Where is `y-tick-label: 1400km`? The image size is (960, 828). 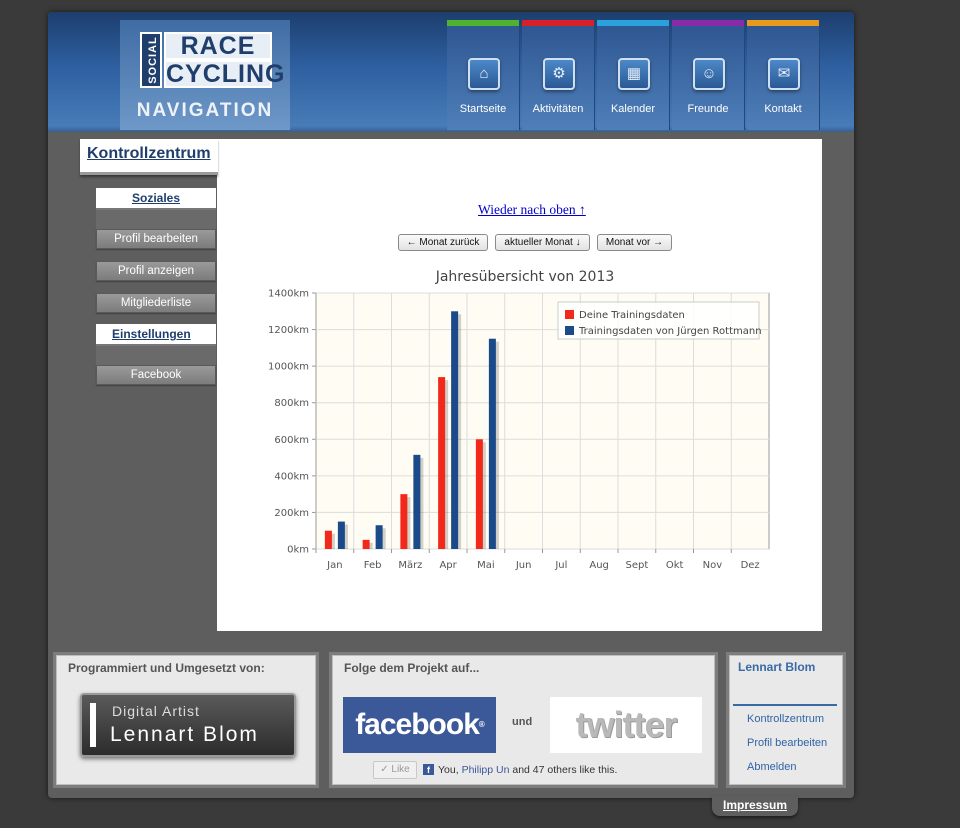 y-tick-label: 1400km is located at coordinates (288, 294).